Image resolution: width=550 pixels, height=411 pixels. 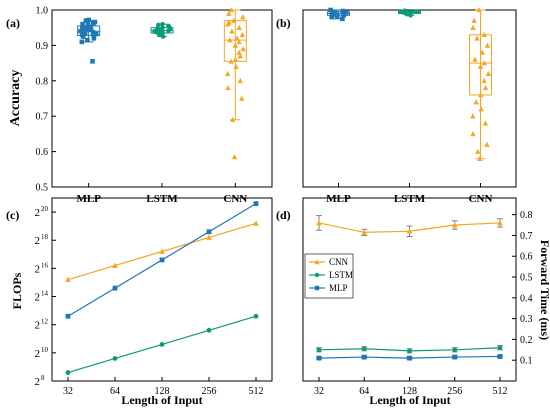 I want to click on panel-c-label: (c), so click(x=12, y=215).